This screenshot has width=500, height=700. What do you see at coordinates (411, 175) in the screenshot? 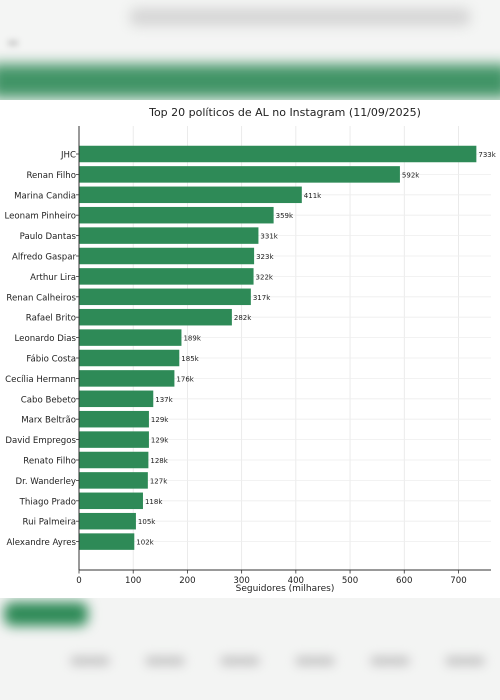
I see `value-label: 592k` at bounding box center [411, 175].